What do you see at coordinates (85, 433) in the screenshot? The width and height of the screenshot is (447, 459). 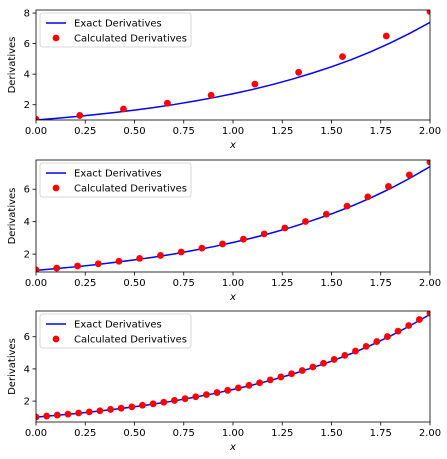 I see `x-tick-label: 0.25` at bounding box center [85, 433].